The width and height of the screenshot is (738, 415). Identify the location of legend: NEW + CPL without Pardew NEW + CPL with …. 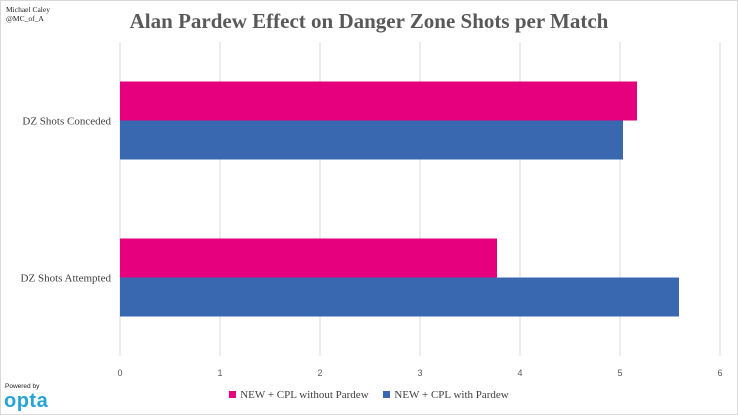
(369, 395).